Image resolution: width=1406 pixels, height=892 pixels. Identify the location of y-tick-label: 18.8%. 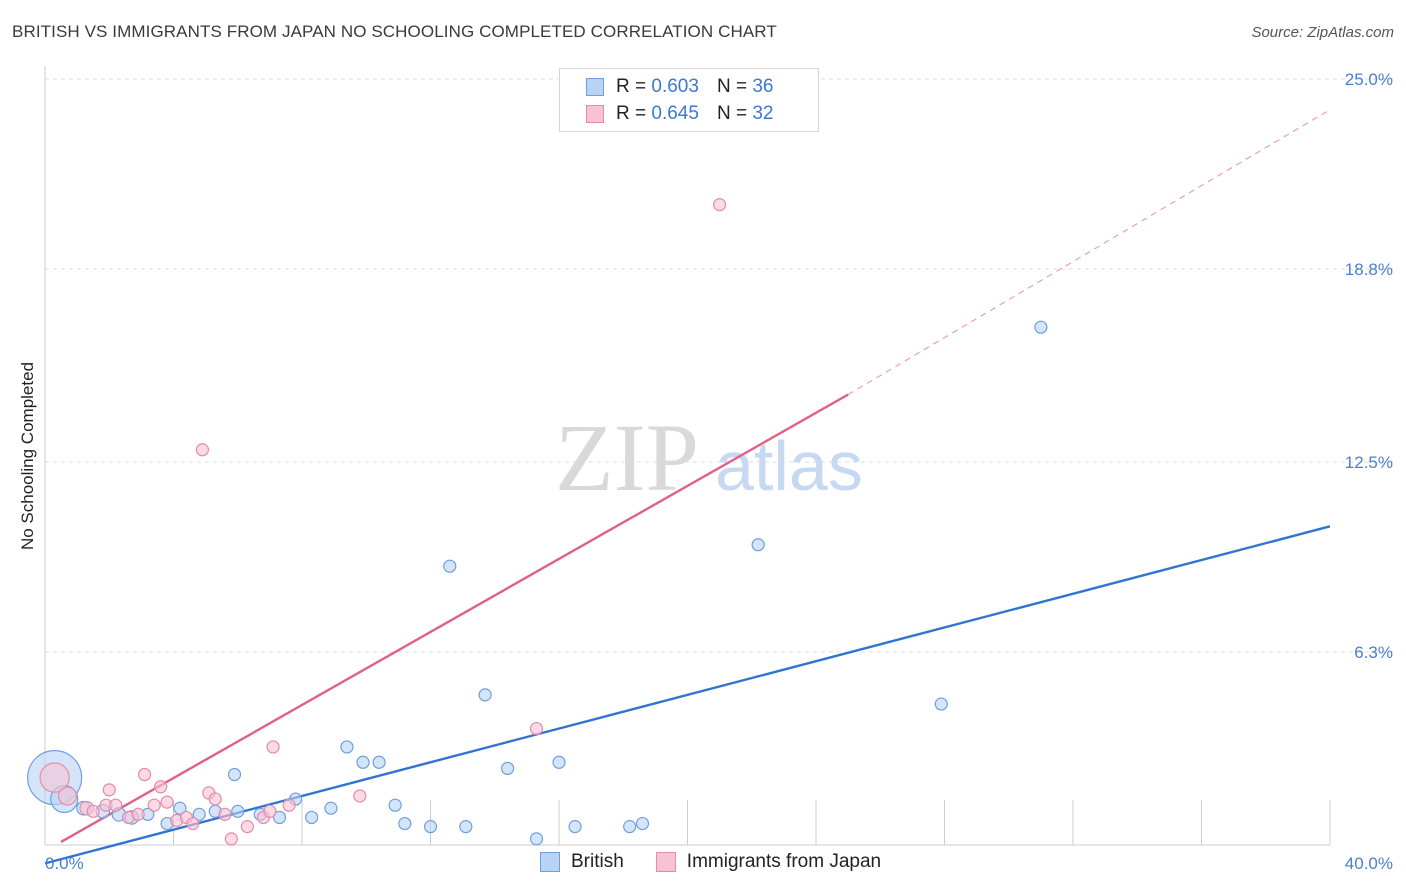
(1369, 269).